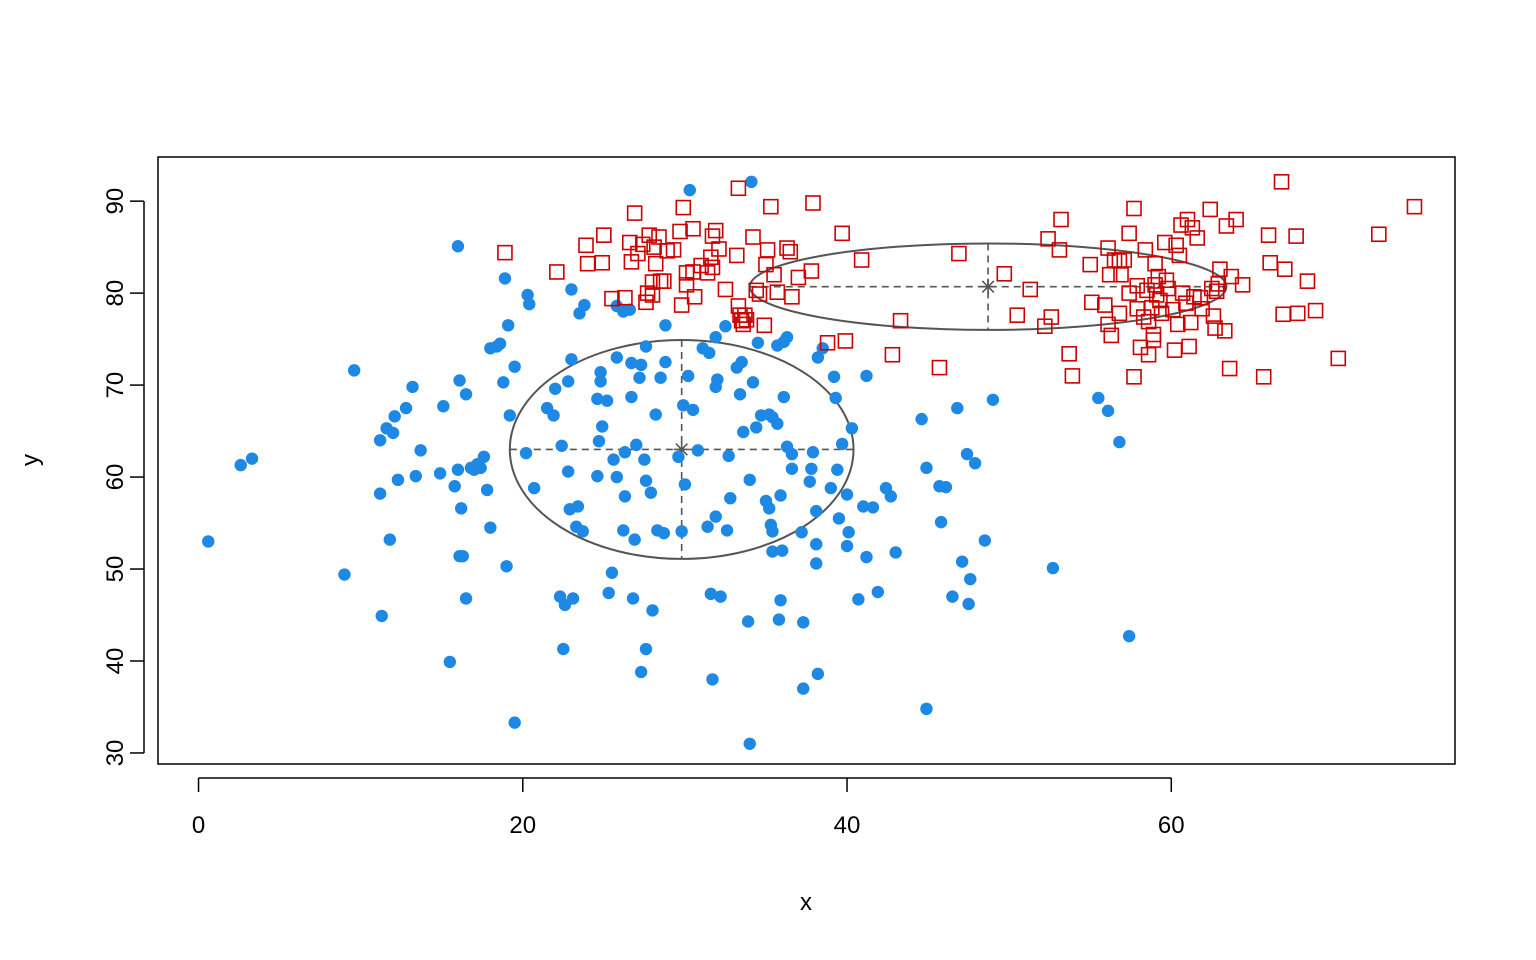  Describe the element at coordinates (115, 293) in the screenshot. I see `y-tick-label: 80` at that location.